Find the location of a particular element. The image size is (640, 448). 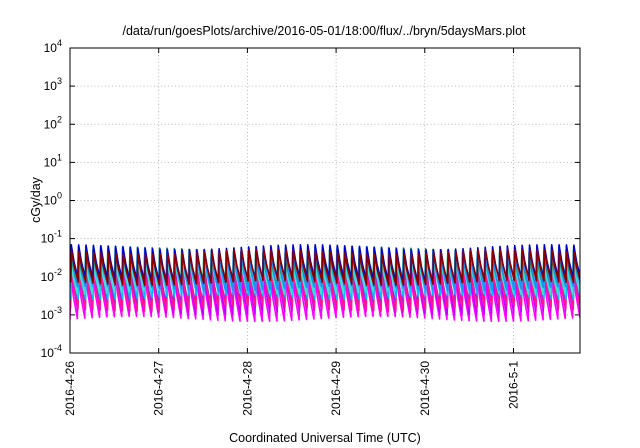

y-axis-label: cGy/day is located at coordinates (36, 199).